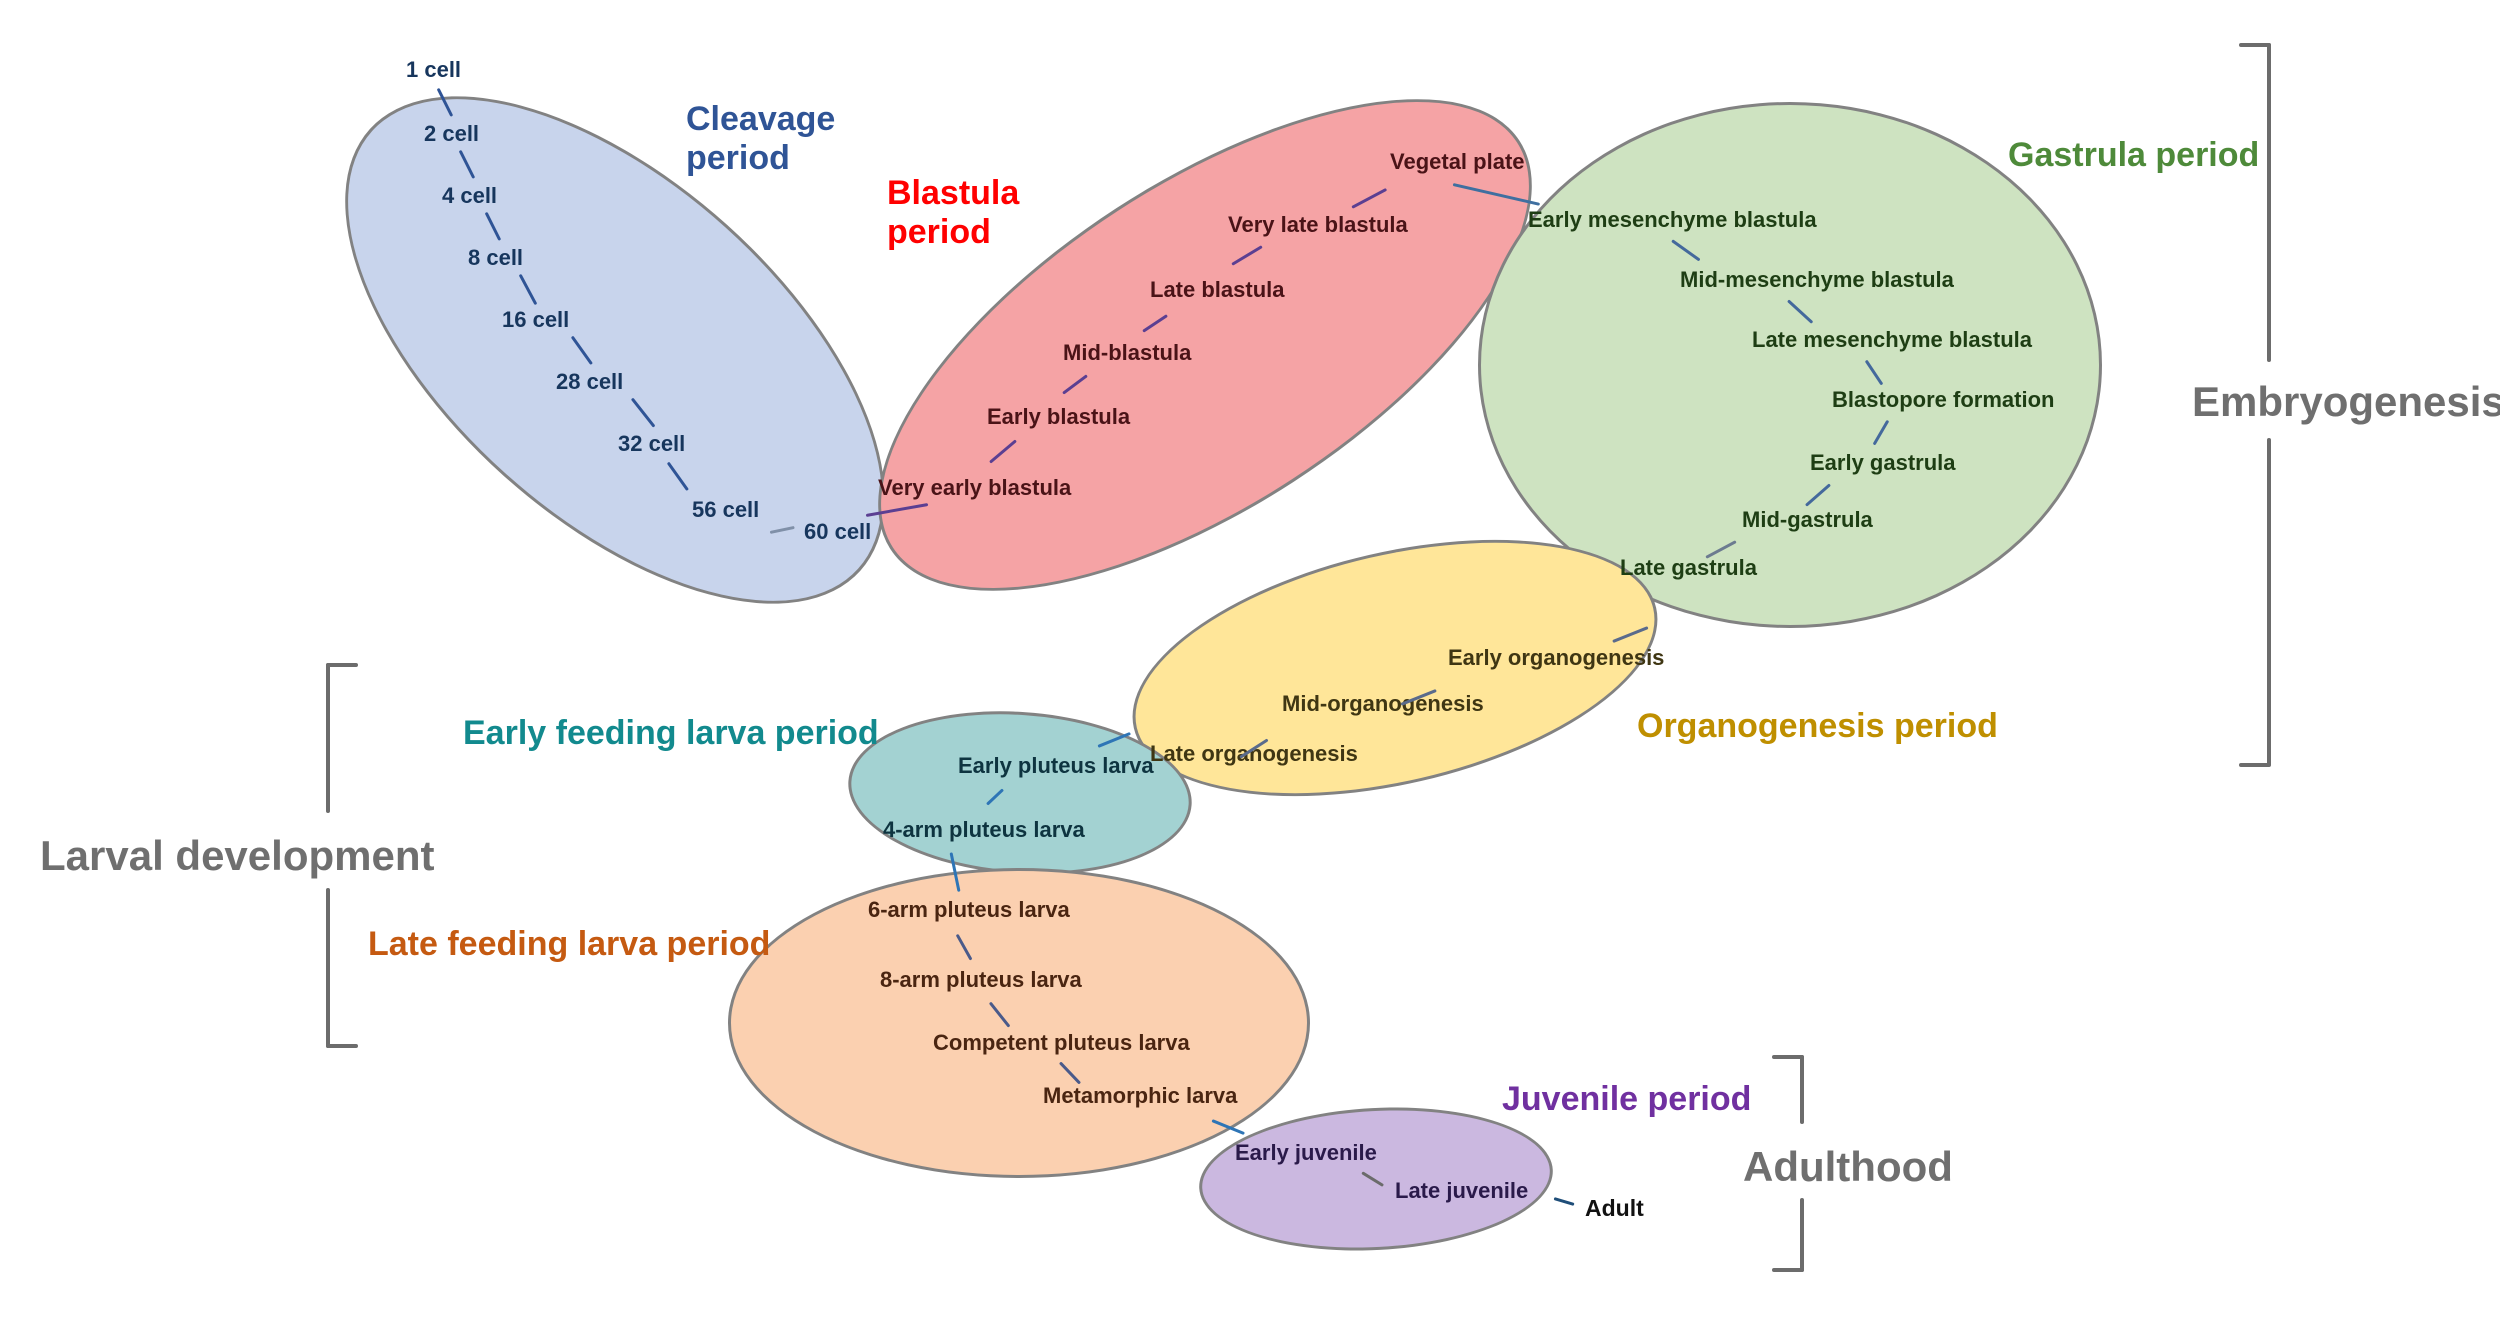 This screenshot has width=2500, height=1329. What do you see at coordinates (726, 509) in the screenshot?
I see `stage-56-cell: 56 cell` at bounding box center [726, 509].